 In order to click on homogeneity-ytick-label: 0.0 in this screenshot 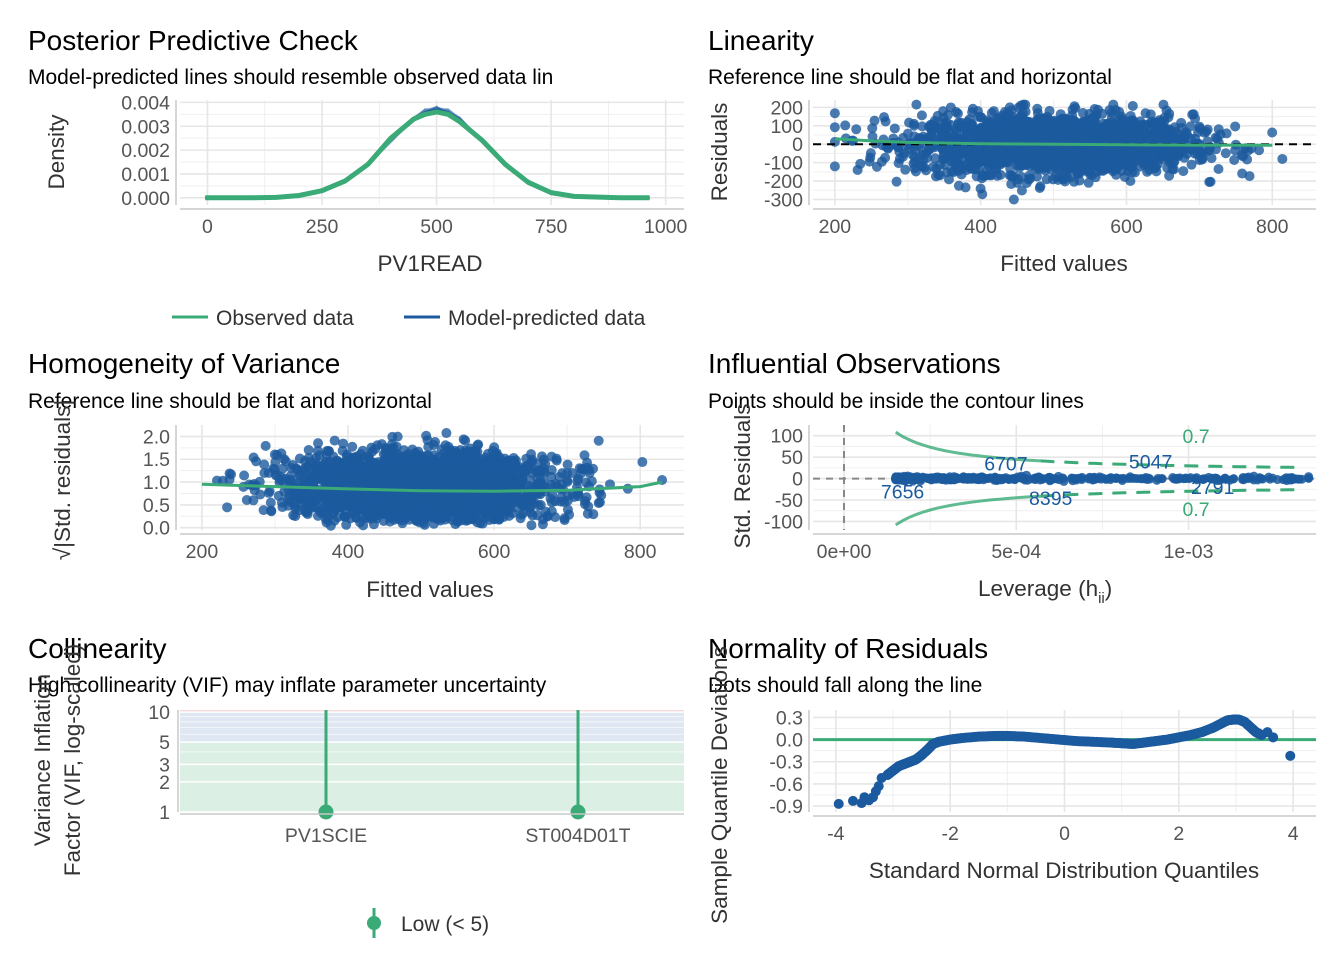, I will do `click(156, 529)`.